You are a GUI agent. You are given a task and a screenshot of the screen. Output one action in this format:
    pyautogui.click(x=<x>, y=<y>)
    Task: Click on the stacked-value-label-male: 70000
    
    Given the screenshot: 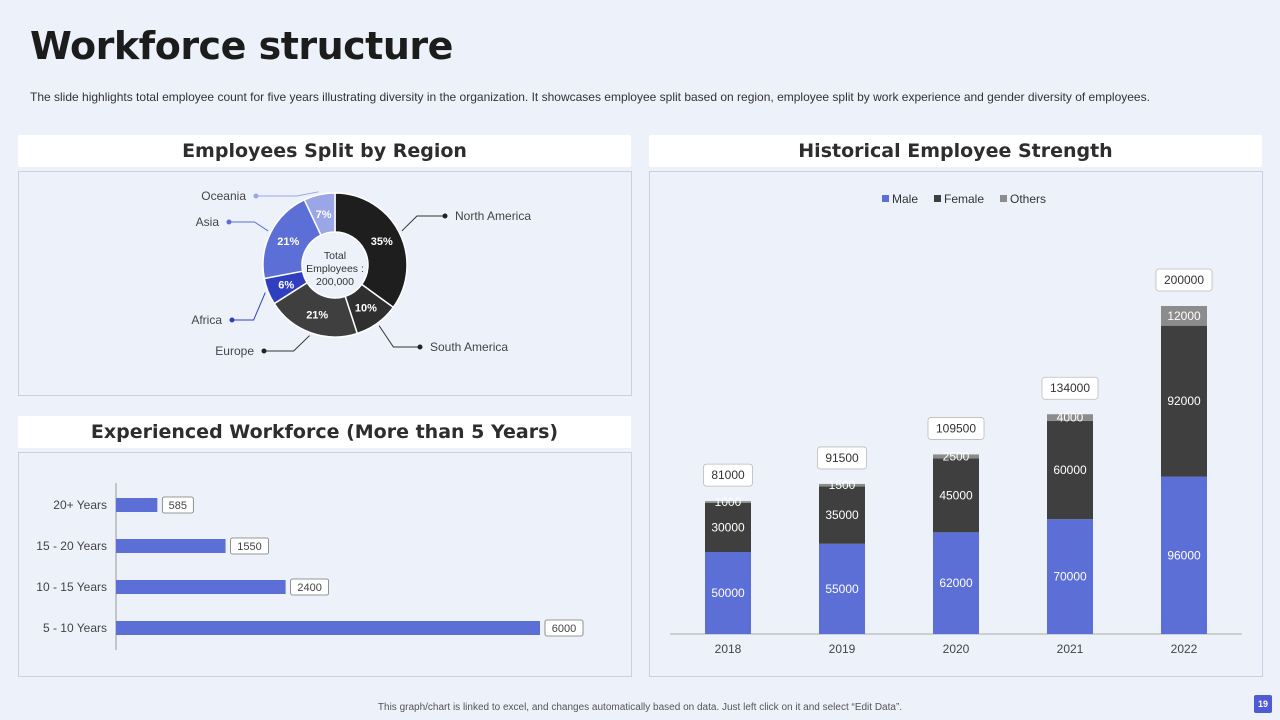 What is the action you would take?
    pyautogui.click(x=1070, y=577)
    